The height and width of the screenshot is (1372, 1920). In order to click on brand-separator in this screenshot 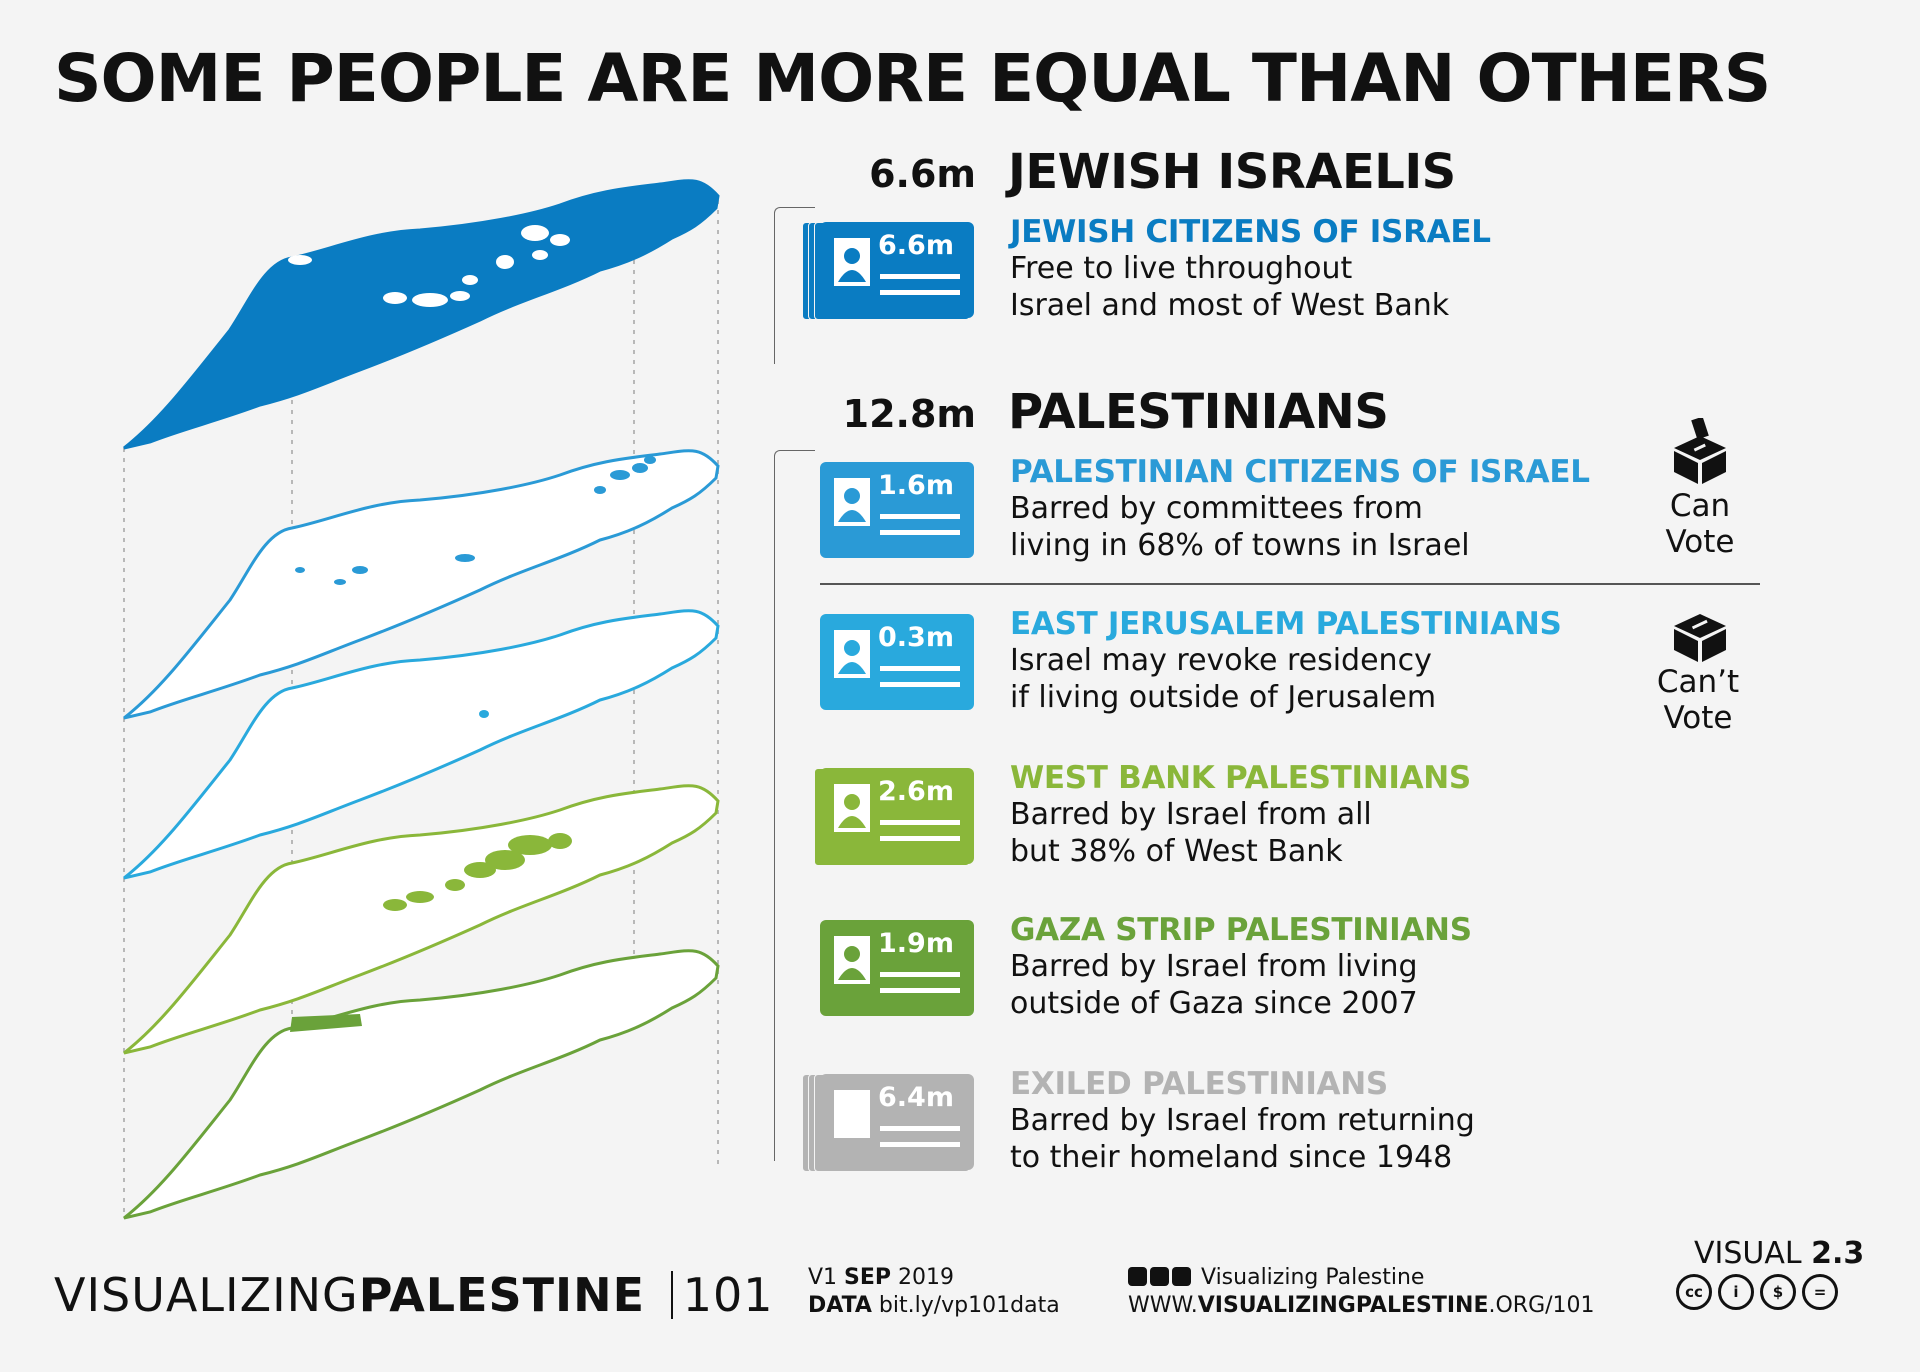, I will do `click(671, 1295)`.